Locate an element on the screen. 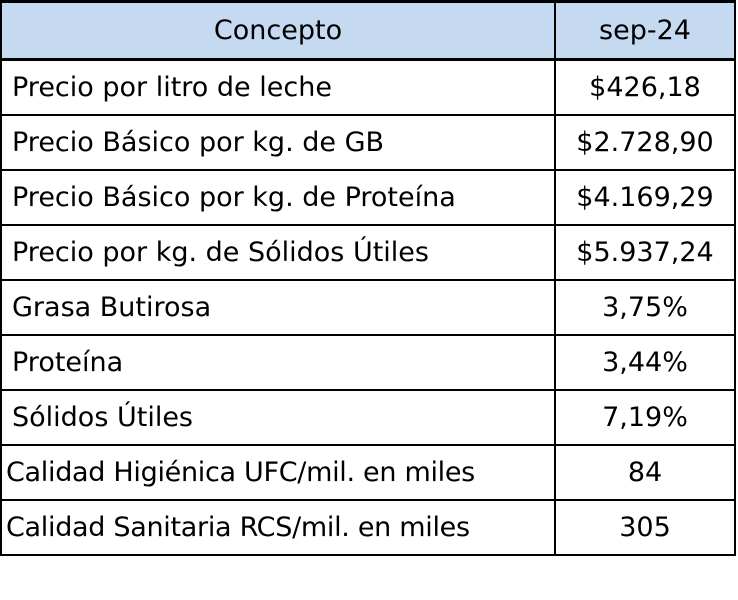 The width and height of the screenshot is (738, 600). row-concept: Precio por litro de leche is located at coordinates (278, 87).